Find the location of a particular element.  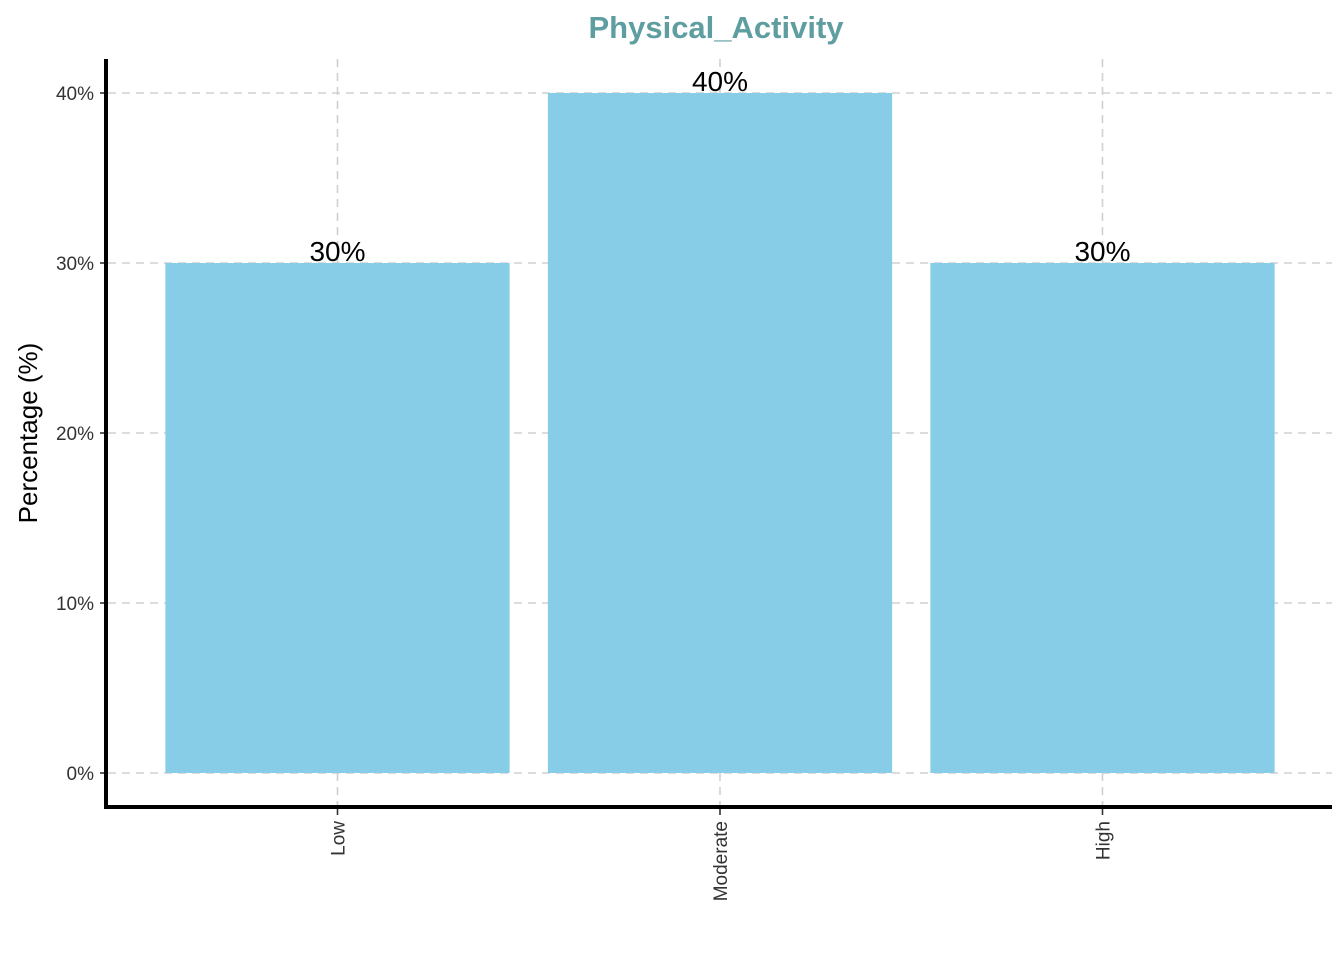

chart-title: Physical_Activity is located at coordinates (716, 27).